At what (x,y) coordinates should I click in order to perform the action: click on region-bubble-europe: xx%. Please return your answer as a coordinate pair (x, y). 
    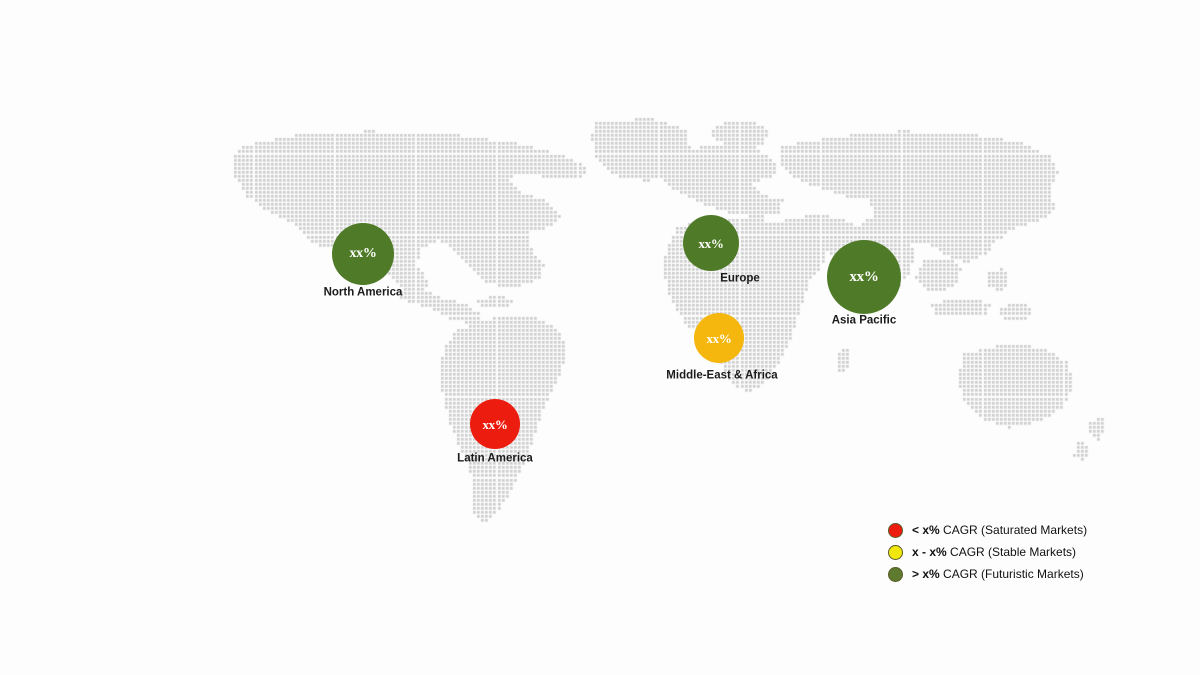
    Looking at the image, I should click on (711, 243).